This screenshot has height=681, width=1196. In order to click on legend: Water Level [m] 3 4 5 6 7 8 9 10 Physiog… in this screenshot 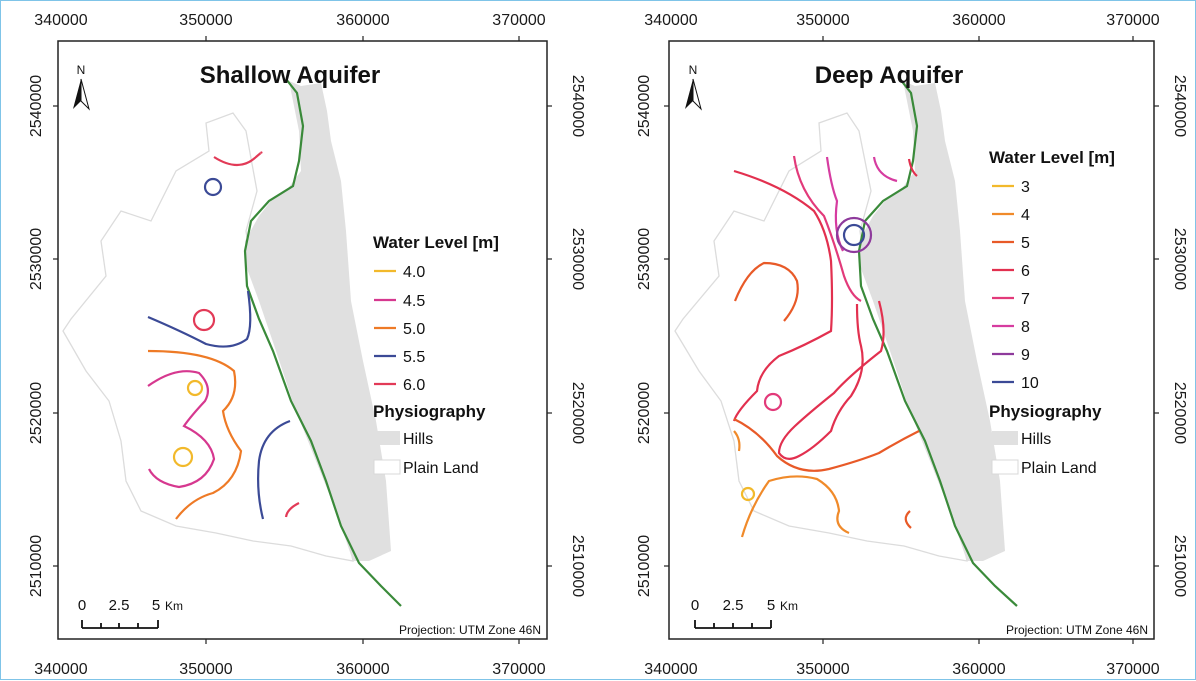, I will do `click(1052, 312)`.